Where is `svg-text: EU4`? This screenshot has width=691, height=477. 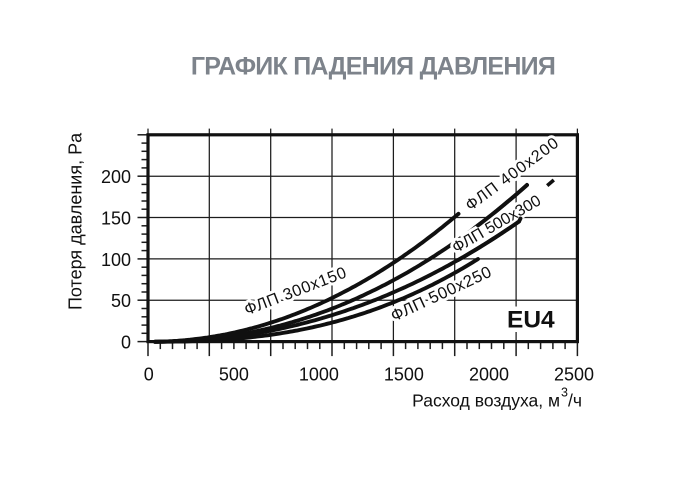 svg-text: EU4 is located at coordinates (531, 320).